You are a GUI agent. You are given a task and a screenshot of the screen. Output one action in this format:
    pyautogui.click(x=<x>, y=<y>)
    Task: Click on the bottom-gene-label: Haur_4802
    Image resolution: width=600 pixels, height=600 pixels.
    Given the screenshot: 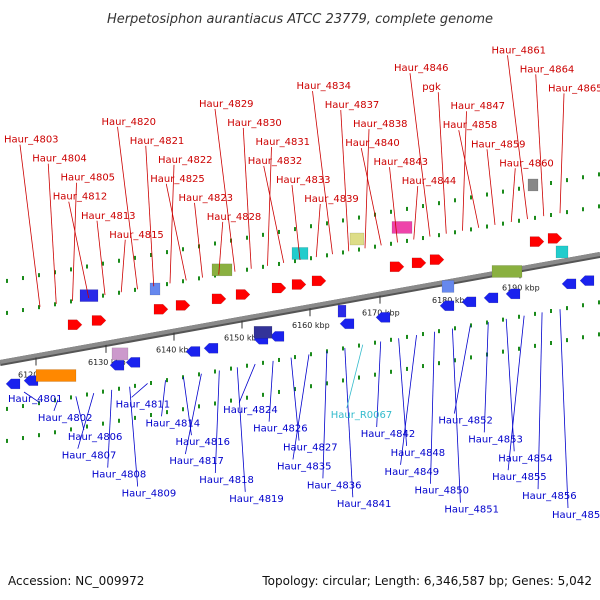 What is the action you would take?
    pyautogui.click(x=65, y=418)
    